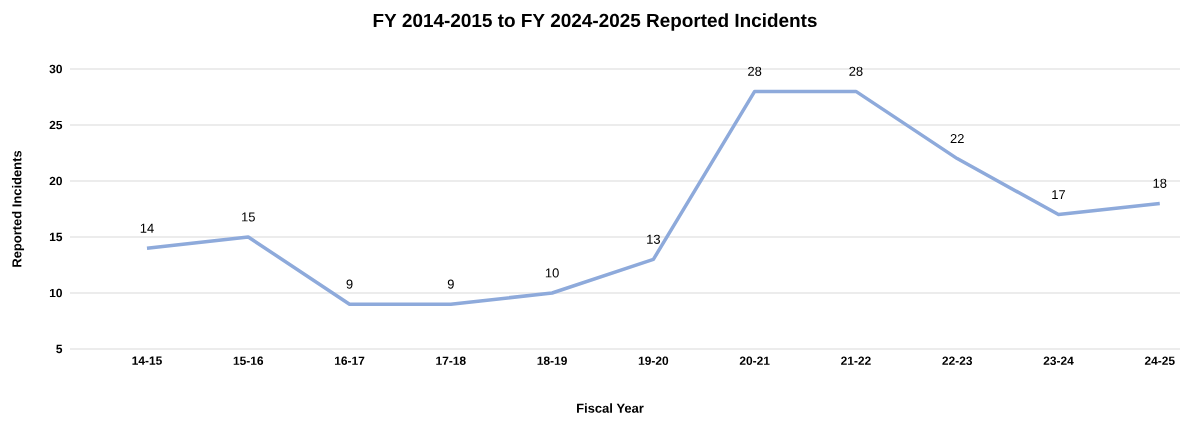 This screenshot has width=1191, height=422. What do you see at coordinates (451, 360) in the screenshot?
I see `x-tick-label: 17-18` at bounding box center [451, 360].